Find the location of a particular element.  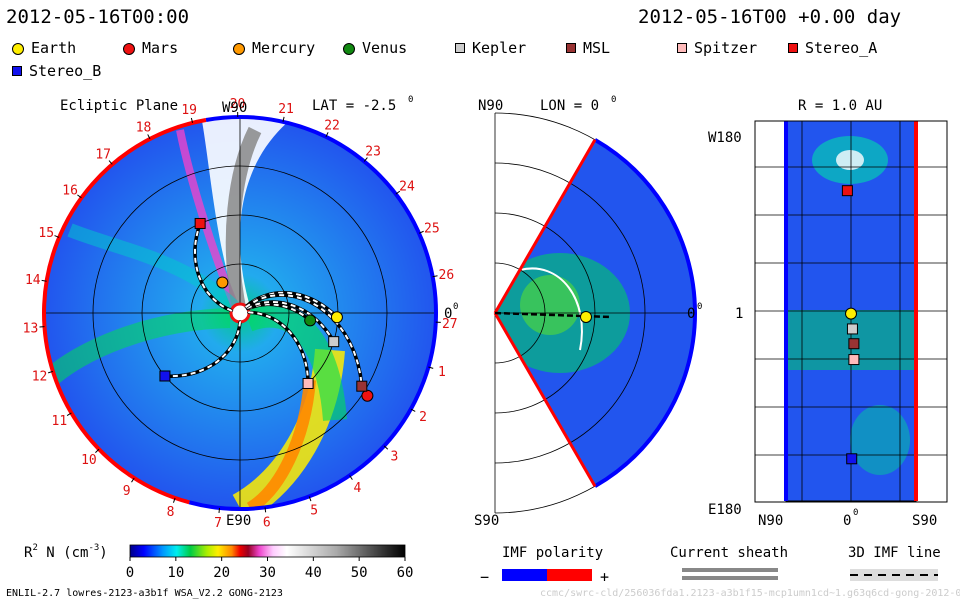

carrington-tick-13: 13 is located at coordinates (31, 329).